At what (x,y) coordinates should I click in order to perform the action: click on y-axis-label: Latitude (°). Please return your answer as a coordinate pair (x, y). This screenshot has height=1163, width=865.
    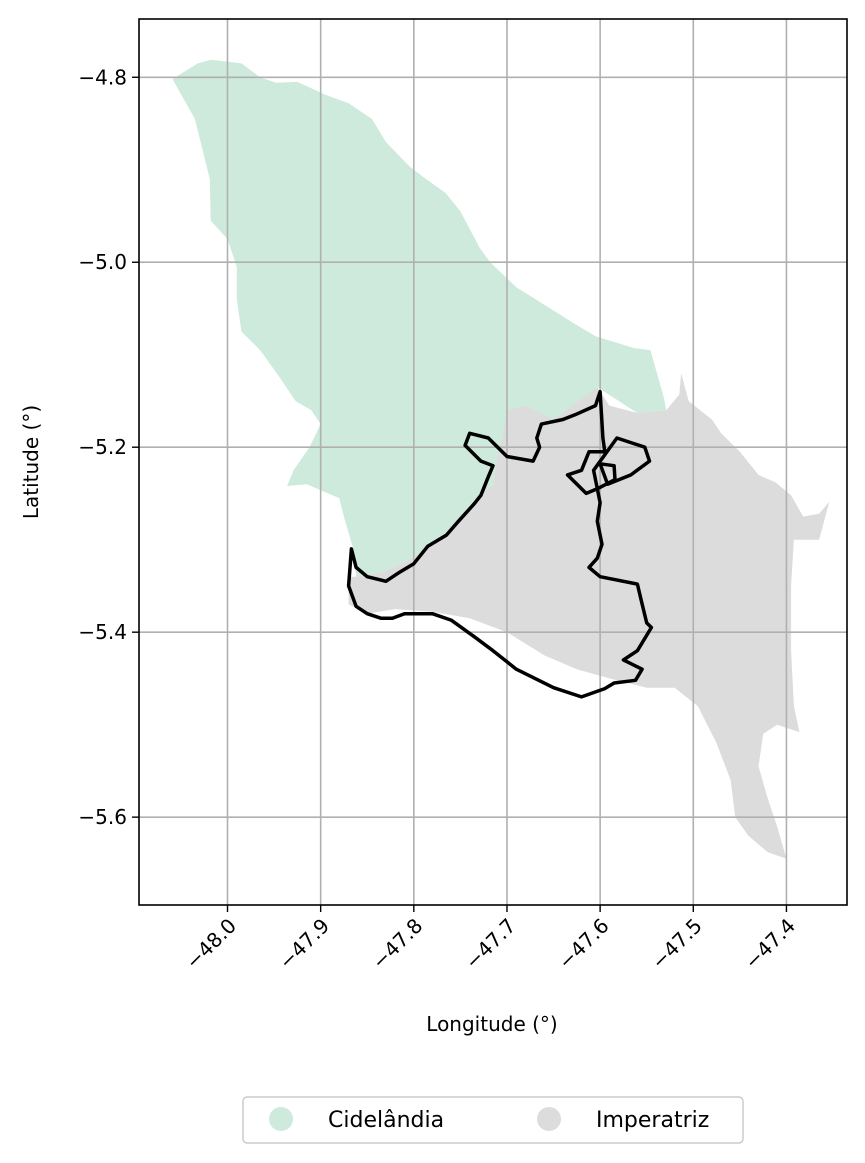
    Looking at the image, I should click on (31, 462).